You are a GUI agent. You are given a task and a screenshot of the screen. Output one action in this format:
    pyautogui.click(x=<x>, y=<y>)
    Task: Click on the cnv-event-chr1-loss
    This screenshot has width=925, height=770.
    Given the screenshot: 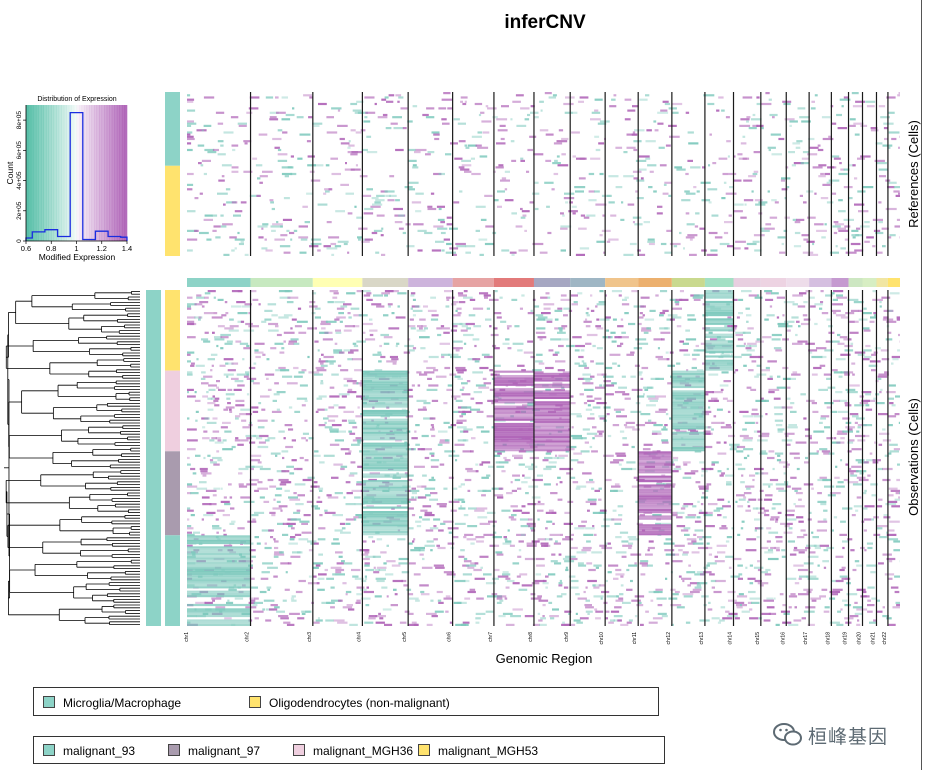 What is the action you would take?
    pyautogui.click(x=219, y=571)
    